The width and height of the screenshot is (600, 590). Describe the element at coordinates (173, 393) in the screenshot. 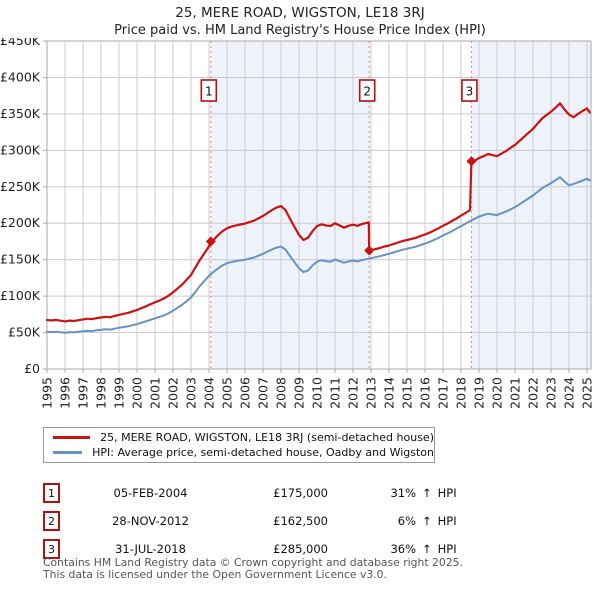

I see `x-axis-label: 2002` at that location.